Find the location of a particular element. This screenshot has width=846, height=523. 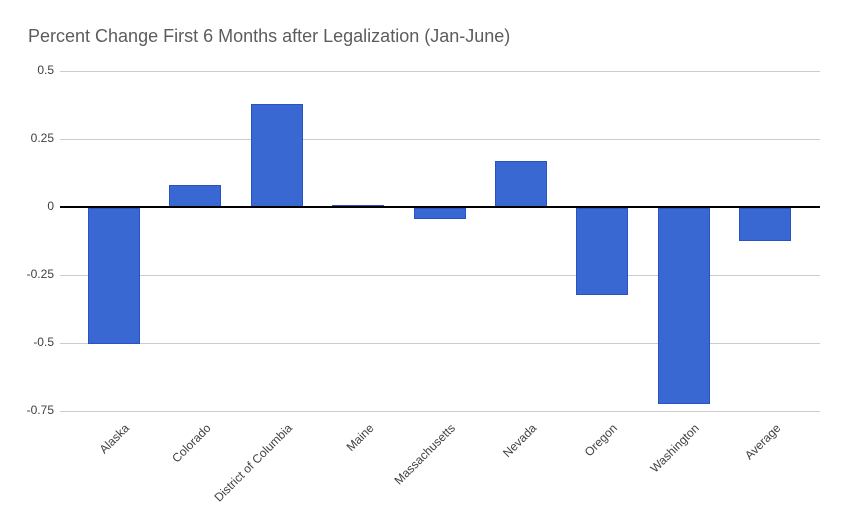

bar-alaska is located at coordinates (114, 276).